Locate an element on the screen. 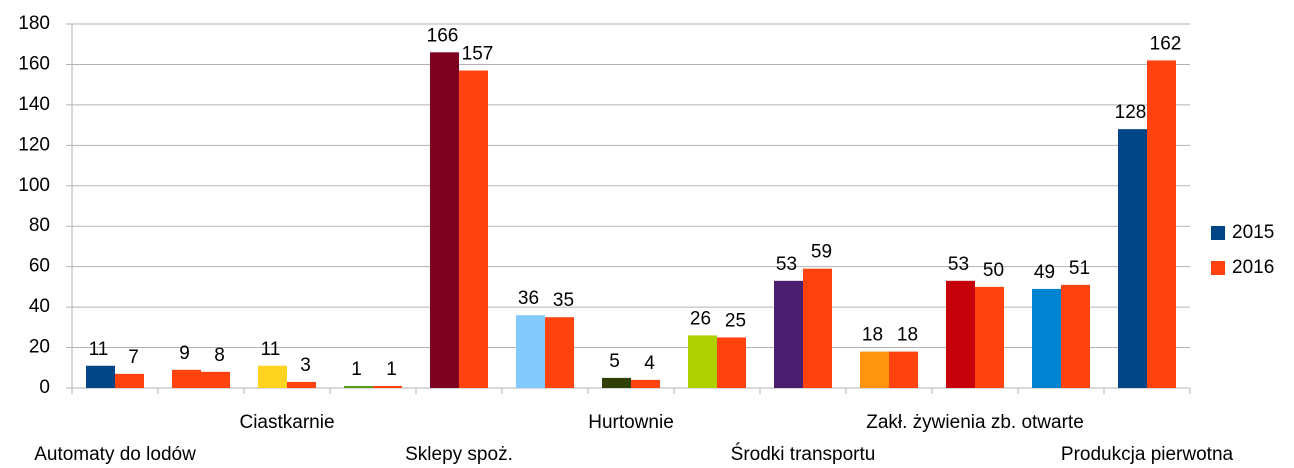  data-label: 25 is located at coordinates (735, 320).